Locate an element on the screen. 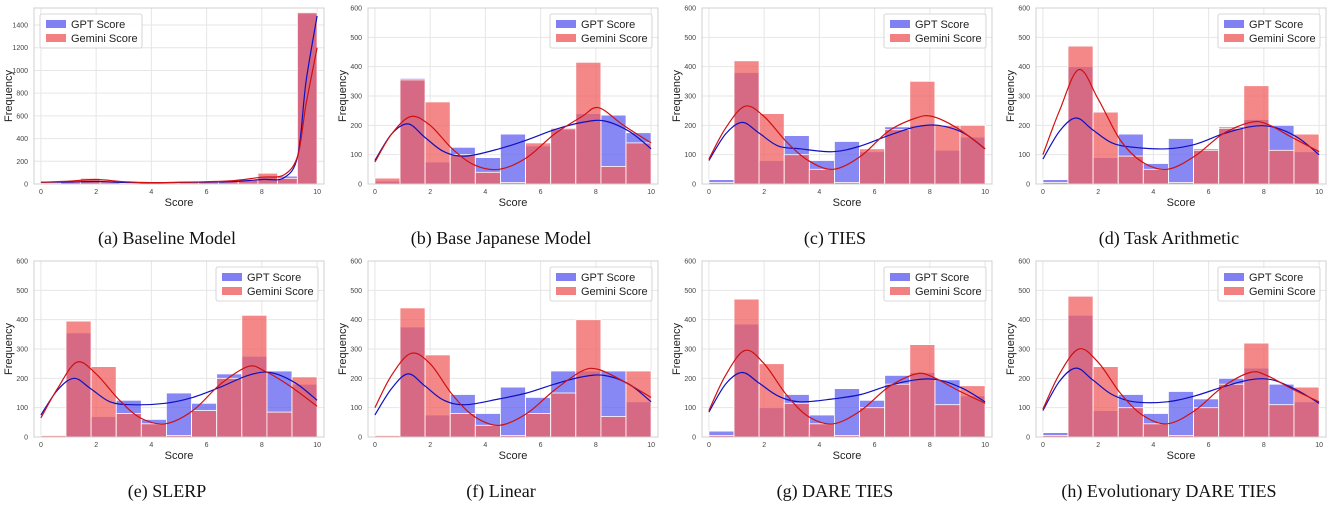 The image size is (1336, 506). y-tick-label: 1000 is located at coordinates (20, 71).